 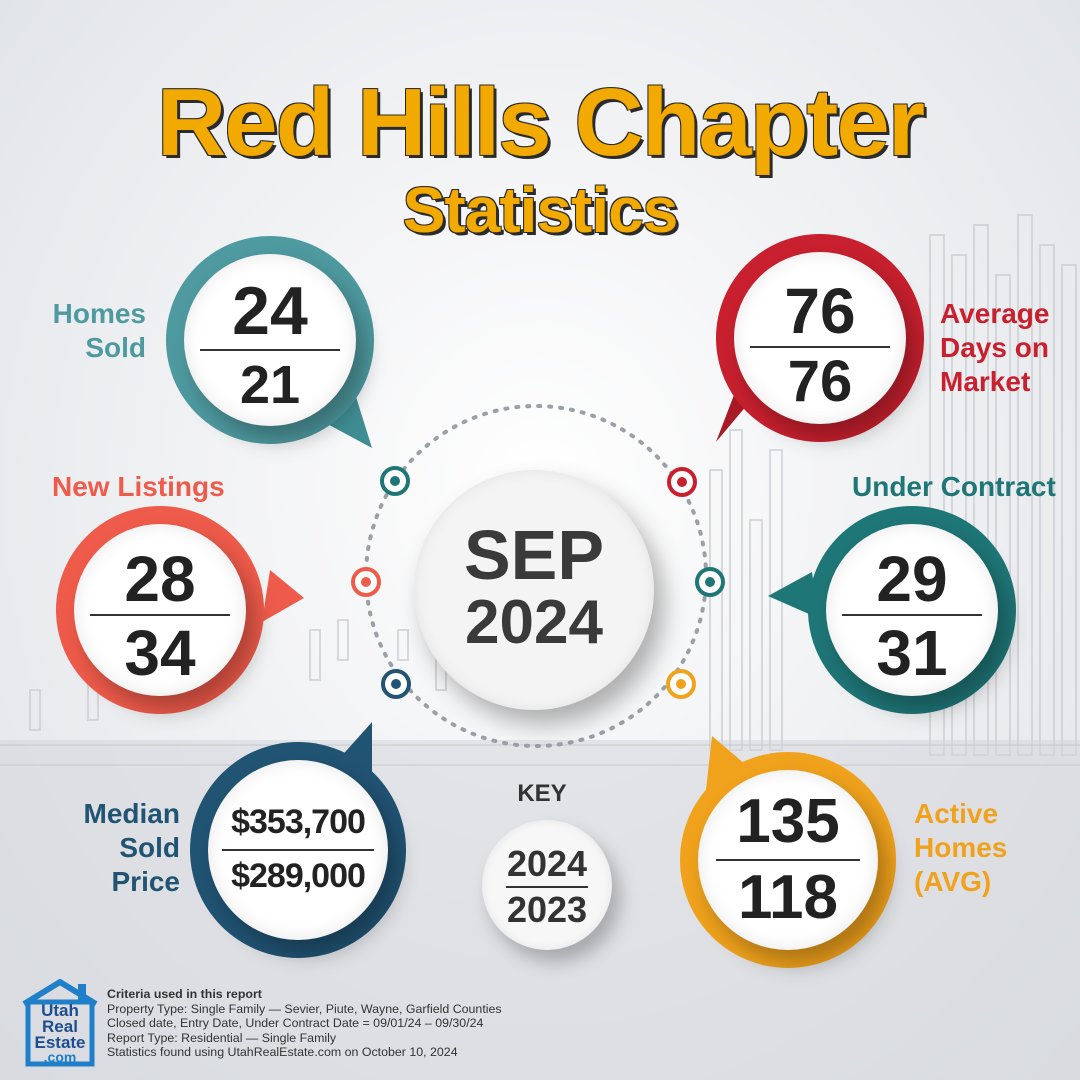 I want to click on median-price-divider, so click(x=298, y=850).